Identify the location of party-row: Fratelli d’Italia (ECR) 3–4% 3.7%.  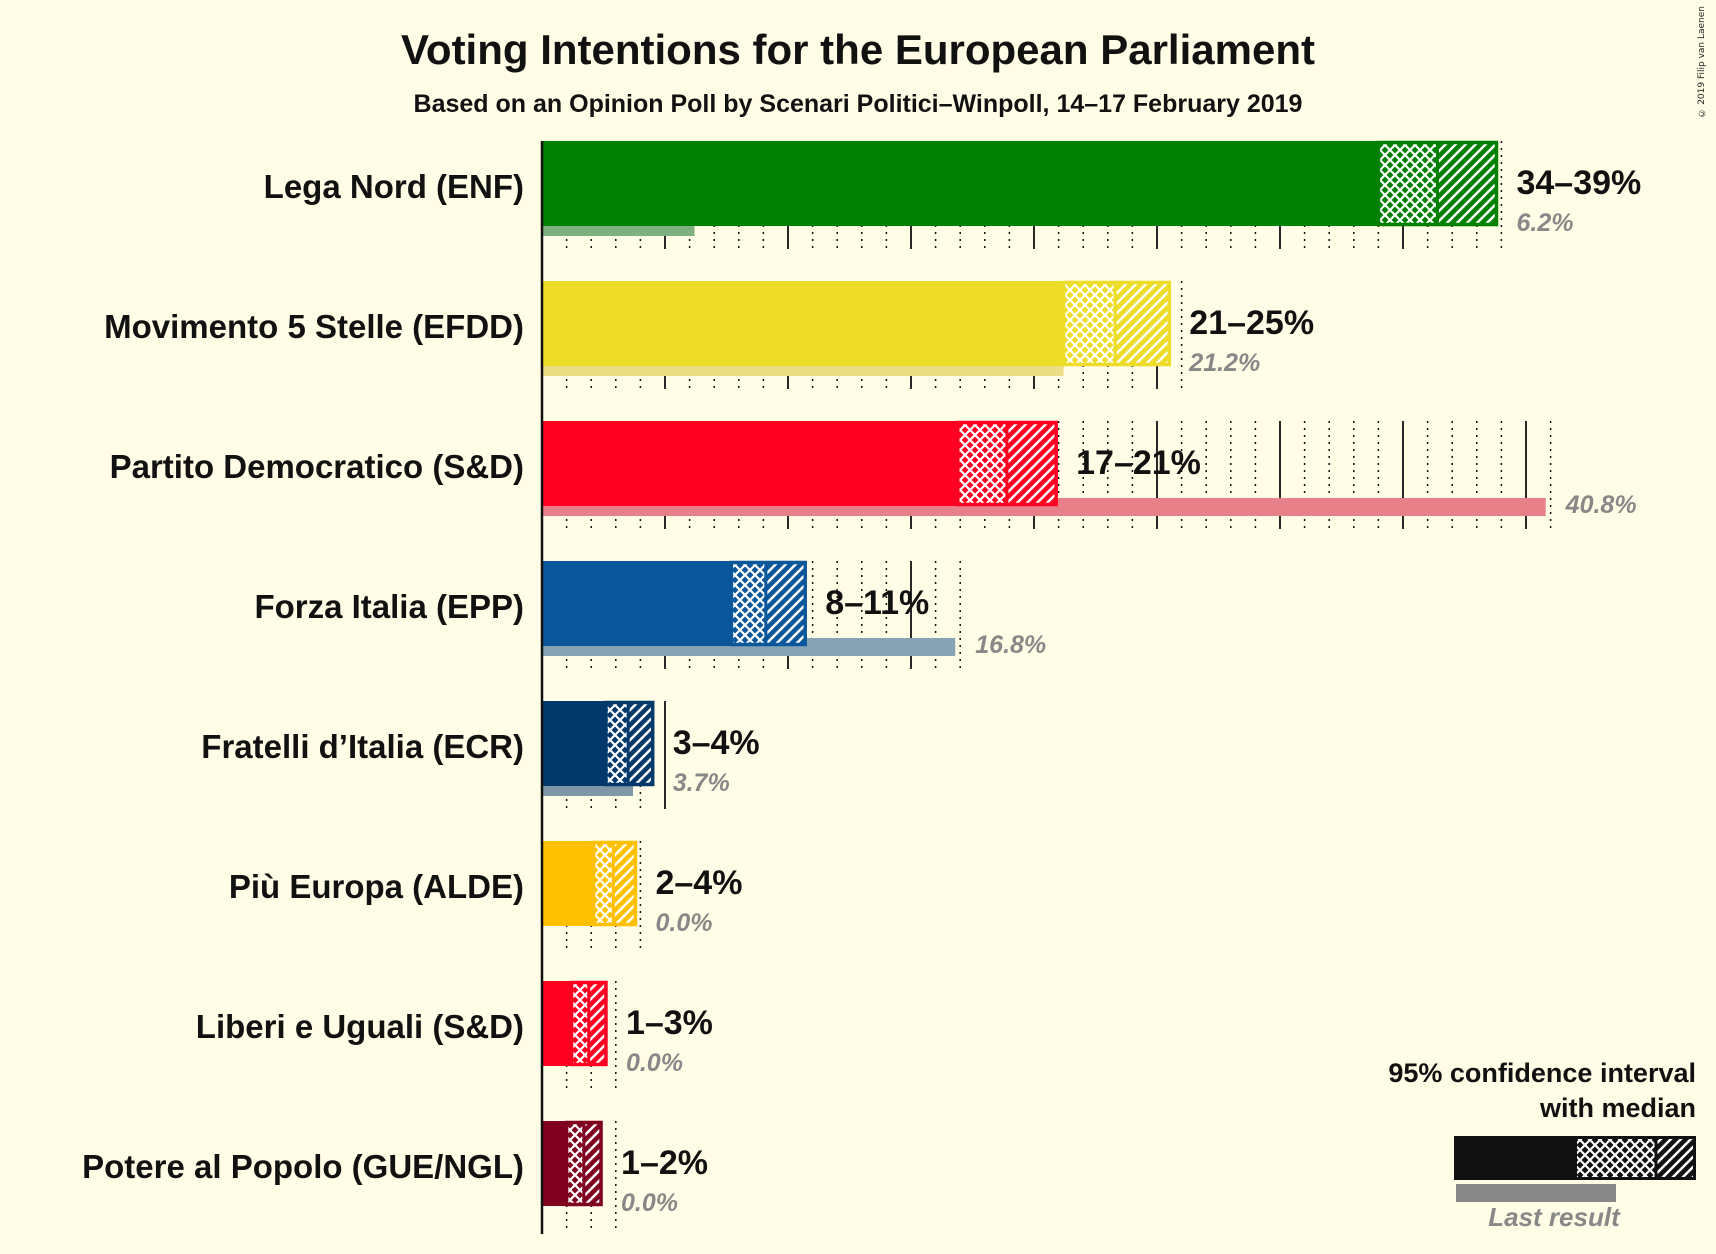
(480, 754).